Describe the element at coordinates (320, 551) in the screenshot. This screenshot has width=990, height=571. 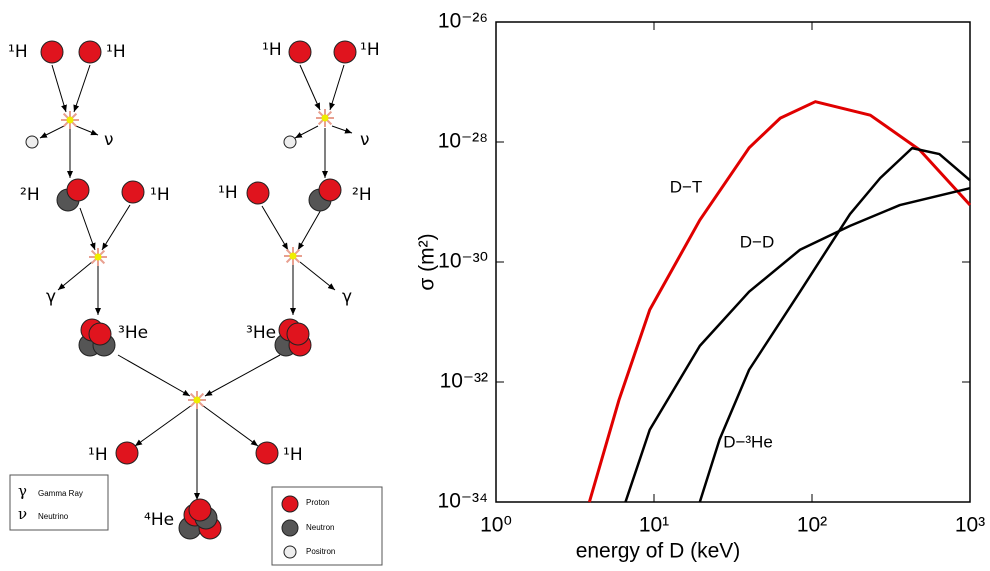
I see `legend-text: Positron` at that location.